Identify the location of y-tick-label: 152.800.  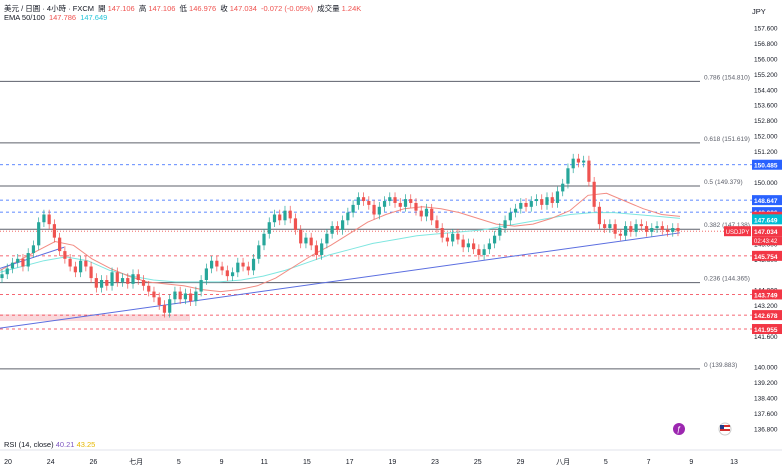
(766, 121).